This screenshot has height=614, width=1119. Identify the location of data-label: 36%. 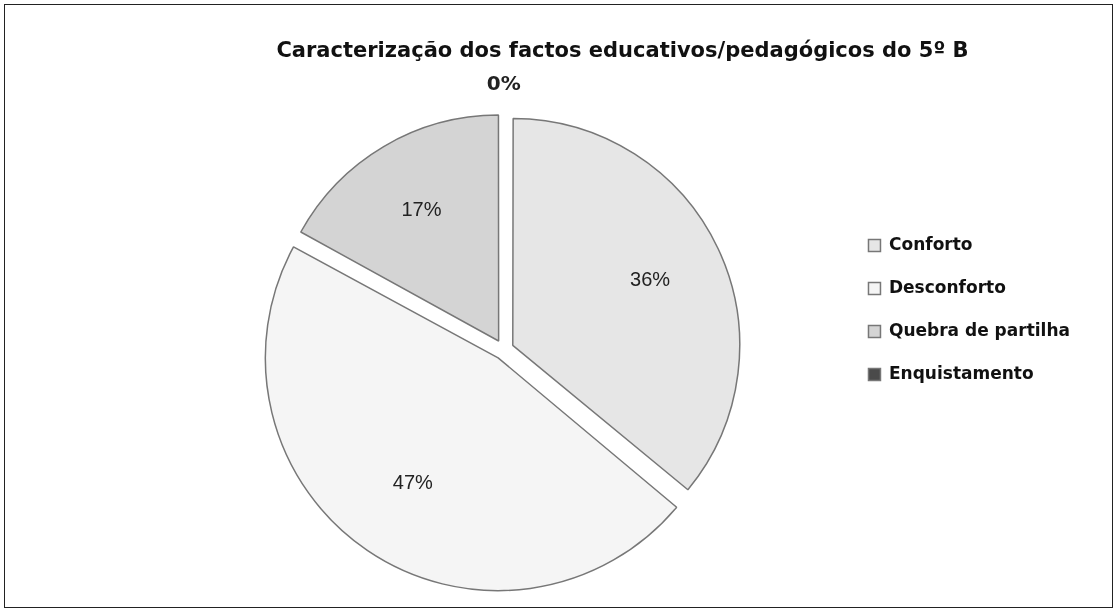
(650, 279).